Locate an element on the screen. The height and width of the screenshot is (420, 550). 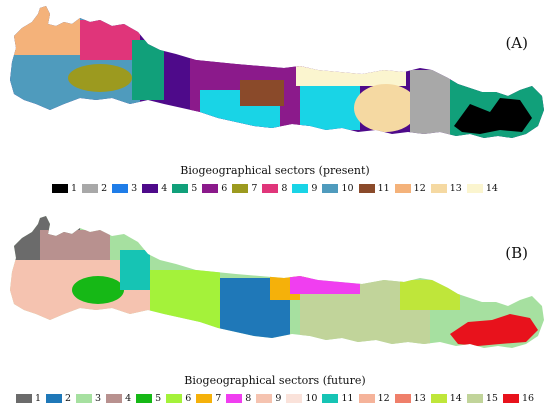
legend-item: 5 is located at coordinates (148, 398).